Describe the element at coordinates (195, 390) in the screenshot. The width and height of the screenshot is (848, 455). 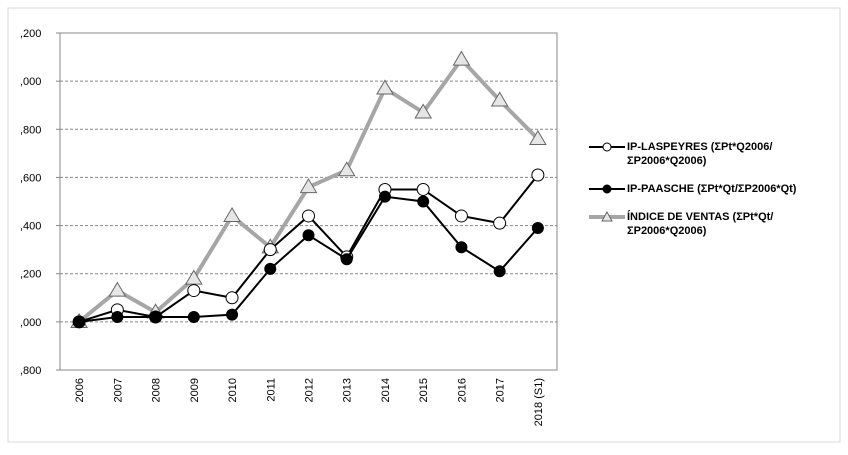
I see `x-tick-label: 2009` at that location.